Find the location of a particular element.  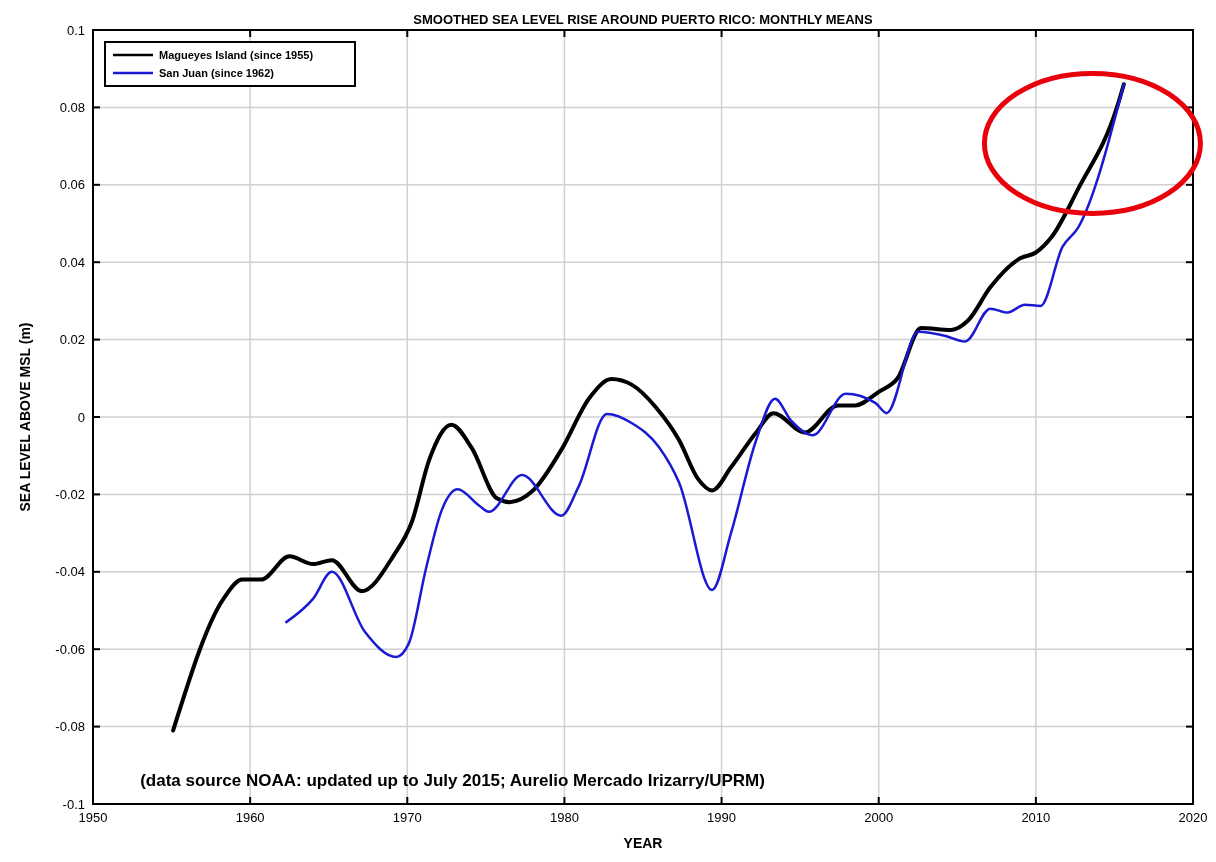

y-tick-label: -0.1 is located at coordinates (73, 804).